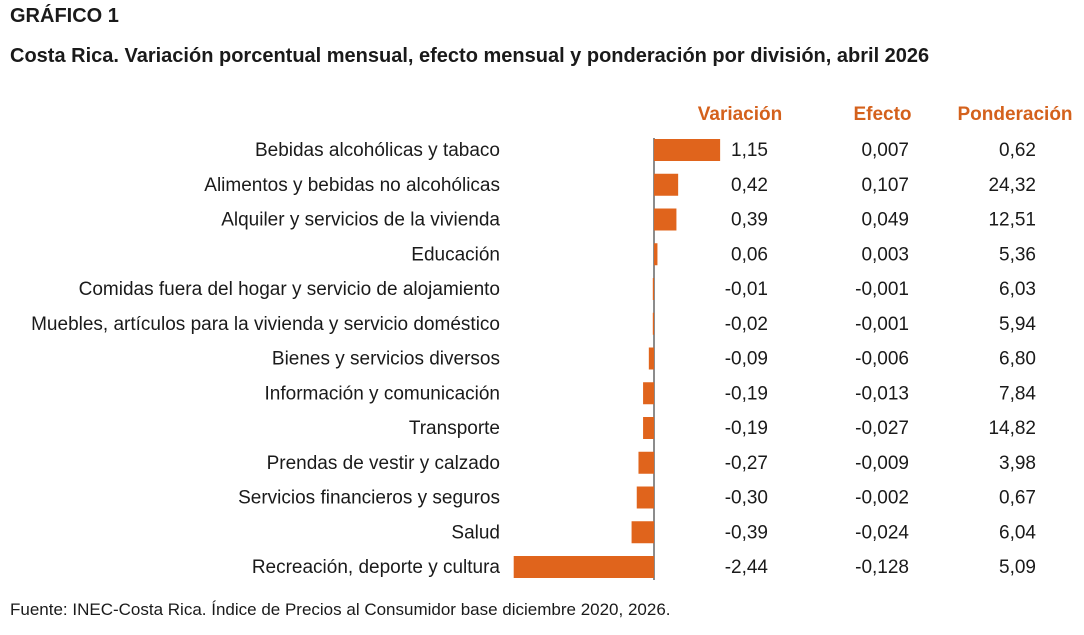 This screenshot has height=635, width=1084. What do you see at coordinates (882, 359) in the screenshot?
I see `efecto-value: -0,006` at bounding box center [882, 359].